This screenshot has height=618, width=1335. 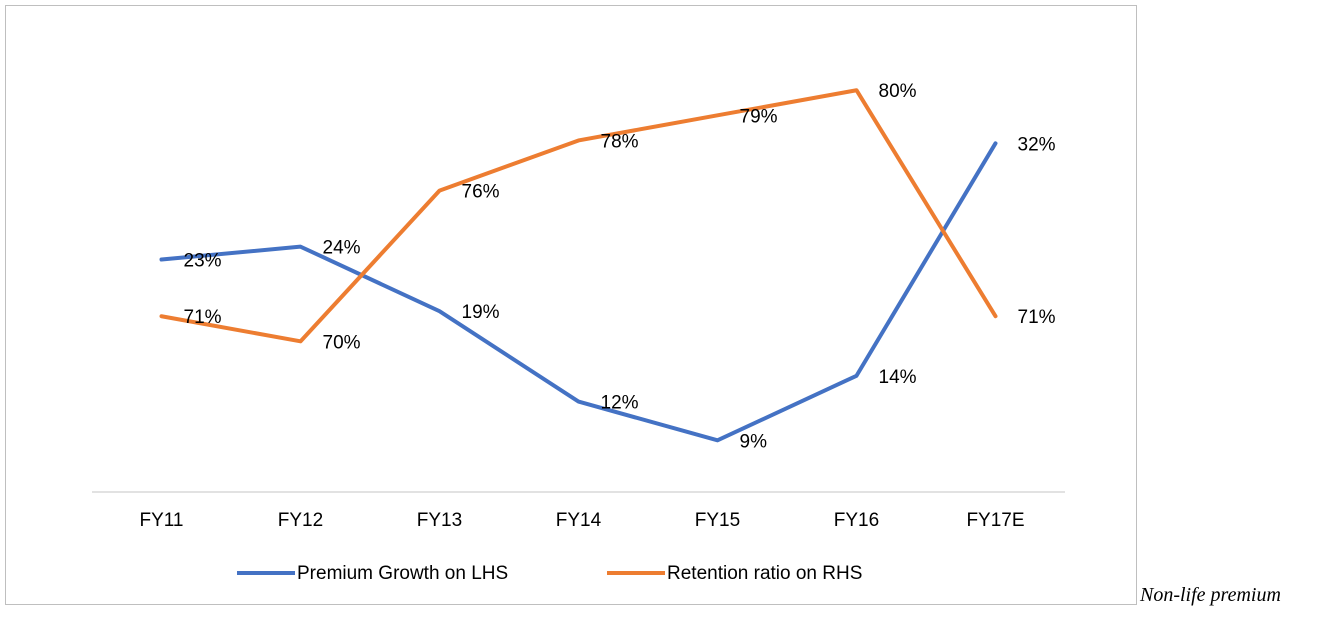 I want to click on caption: Non-life premium, so click(x=1210, y=595).